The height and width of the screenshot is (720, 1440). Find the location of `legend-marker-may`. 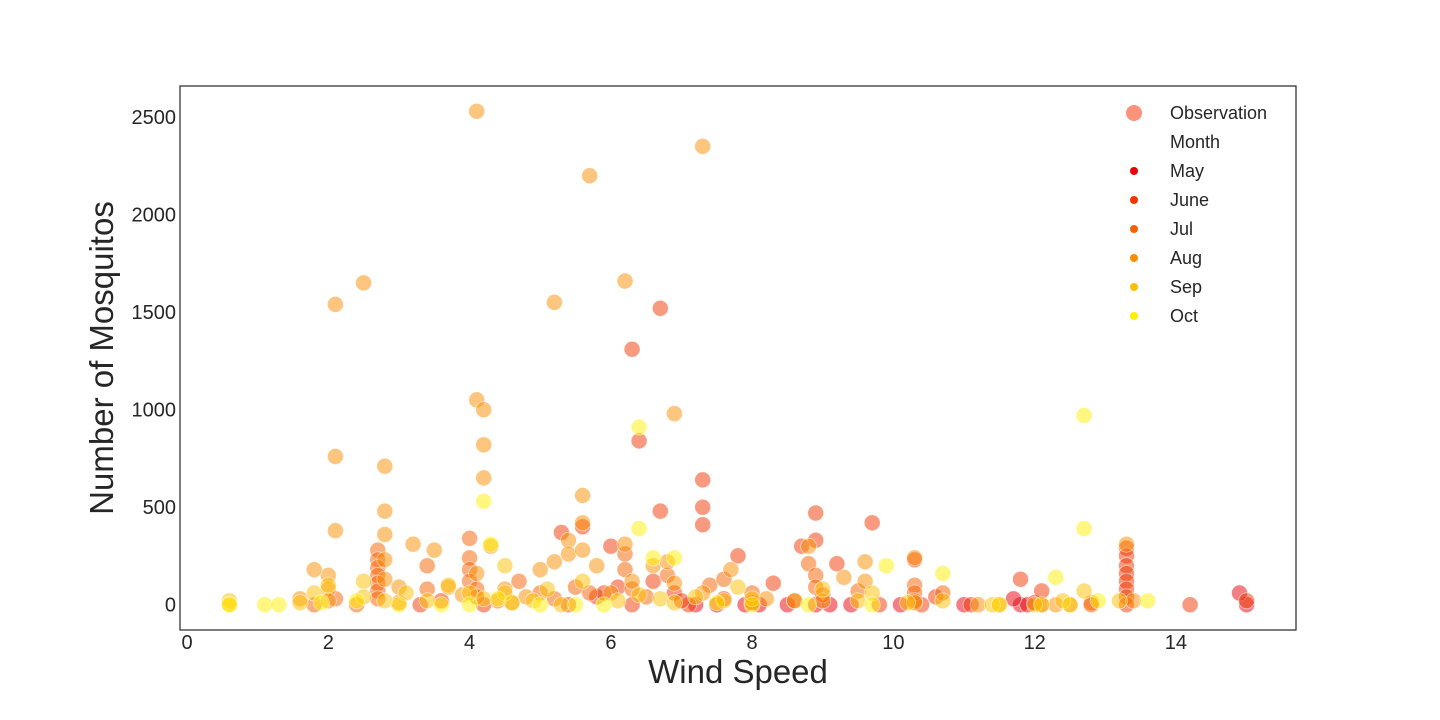

legend-marker-may is located at coordinates (1134, 171).